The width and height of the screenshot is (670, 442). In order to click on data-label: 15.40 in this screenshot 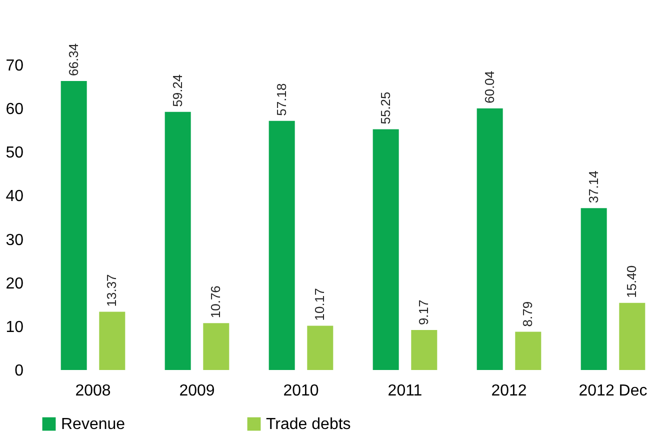, I will do `click(632, 281)`.